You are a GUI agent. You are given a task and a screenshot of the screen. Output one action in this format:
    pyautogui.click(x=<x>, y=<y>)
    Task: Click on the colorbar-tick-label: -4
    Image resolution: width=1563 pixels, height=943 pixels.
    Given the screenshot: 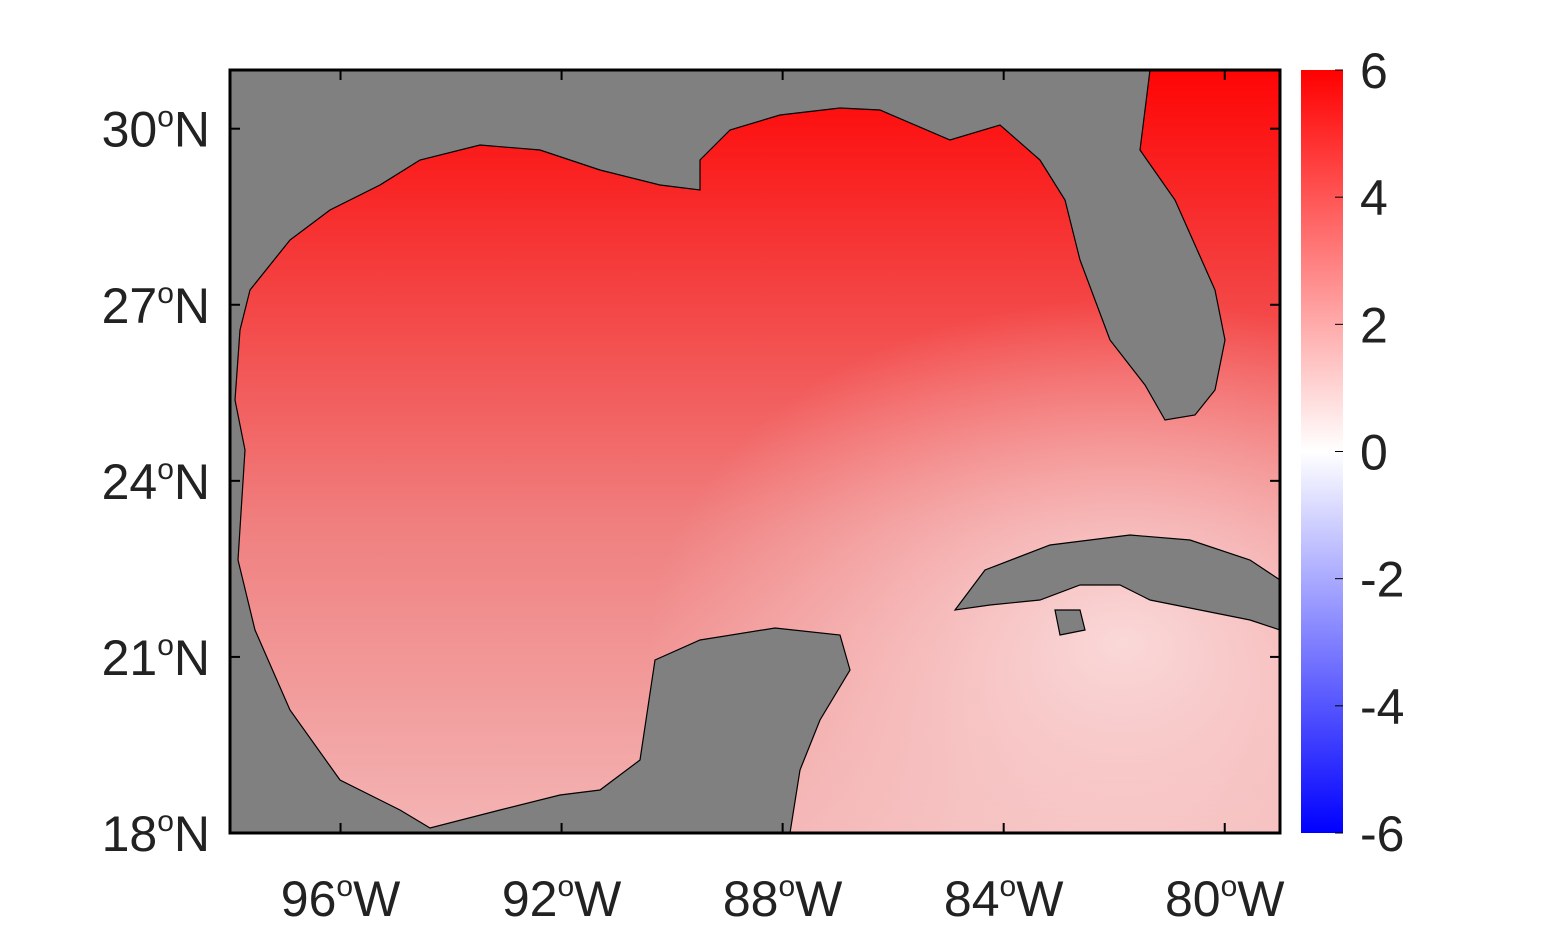 What is the action you would take?
    pyautogui.click(x=1382, y=707)
    